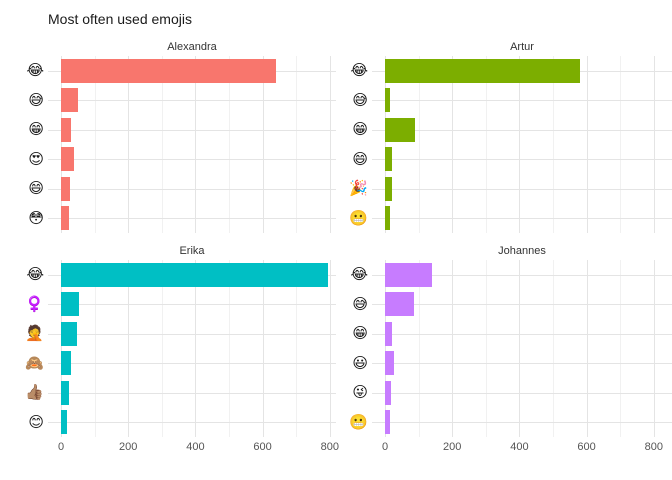 This screenshot has height=480, width=672. What do you see at coordinates (66, 363) in the screenshot?
I see `bar-erika-see-no-evil-monkey` at bounding box center [66, 363].